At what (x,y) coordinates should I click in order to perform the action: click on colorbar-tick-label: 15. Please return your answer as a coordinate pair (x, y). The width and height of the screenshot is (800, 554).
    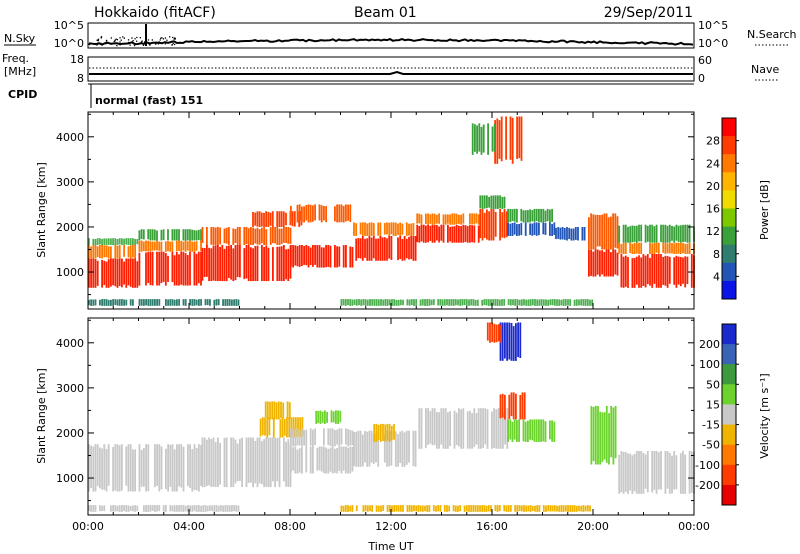
    Looking at the image, I should click on (713, 404).